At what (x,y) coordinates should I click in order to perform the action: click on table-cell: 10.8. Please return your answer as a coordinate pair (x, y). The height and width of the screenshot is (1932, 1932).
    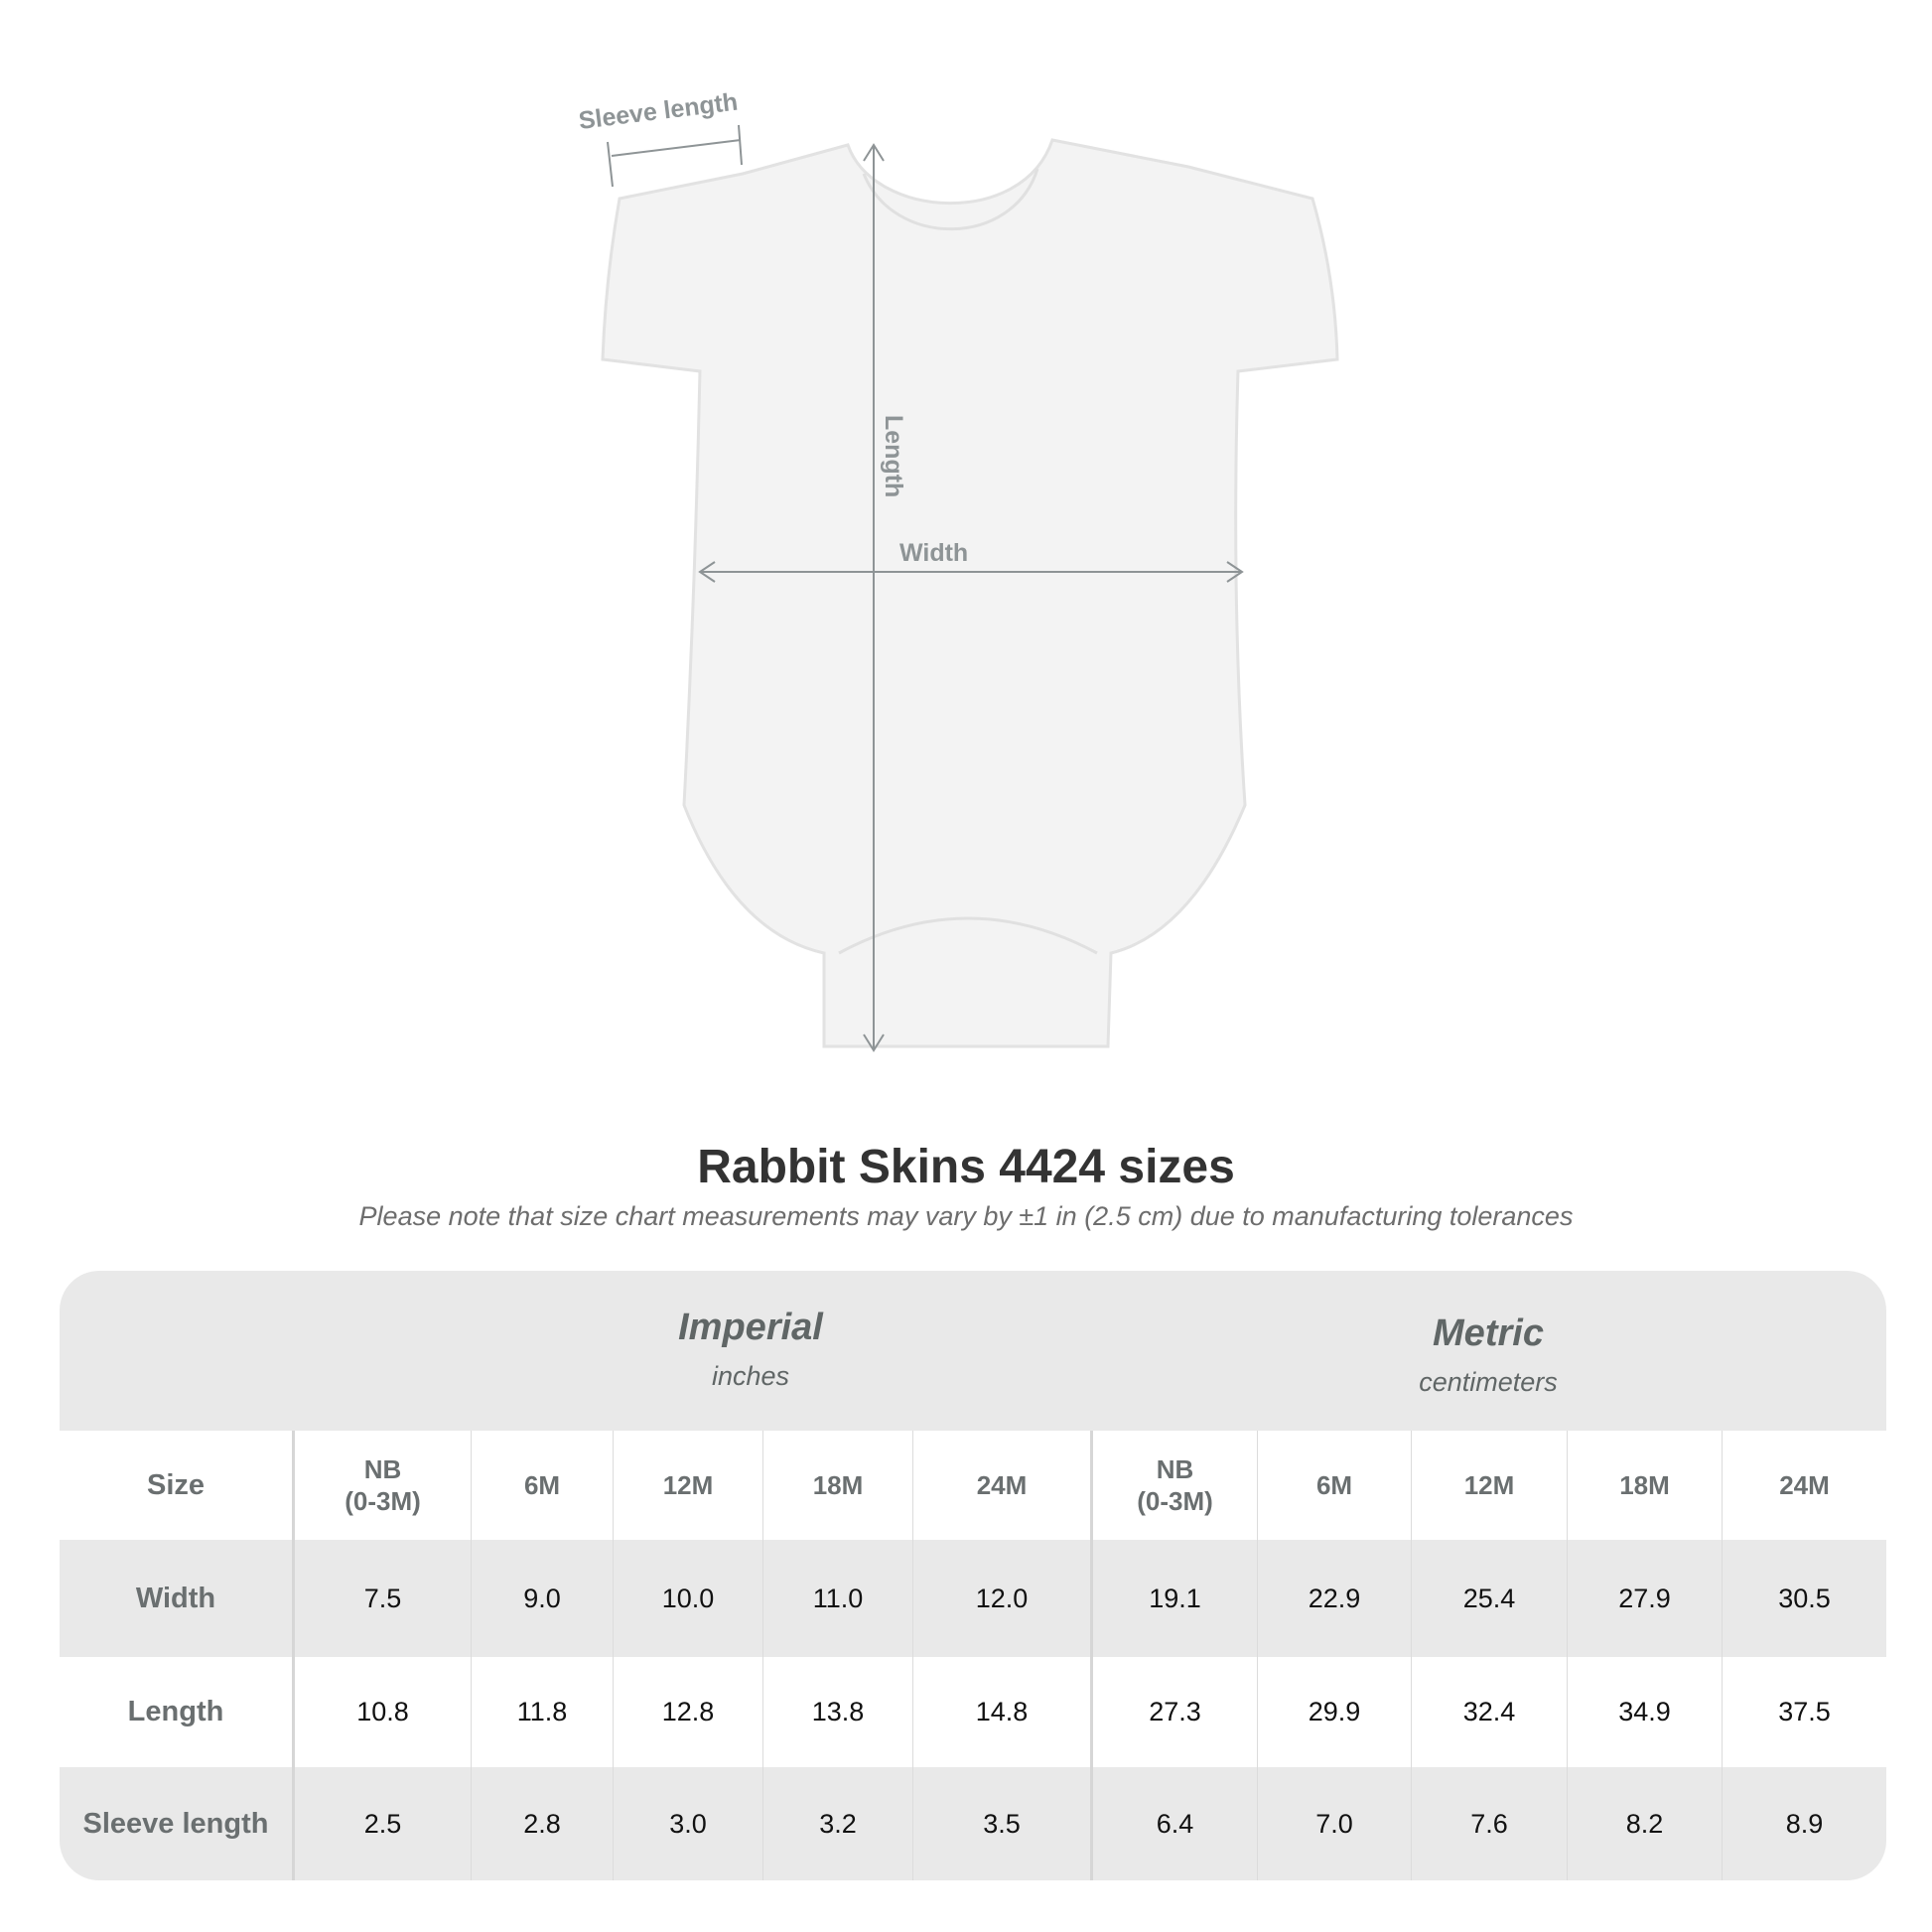
    Looking at the image, I should click on (381, 1712).